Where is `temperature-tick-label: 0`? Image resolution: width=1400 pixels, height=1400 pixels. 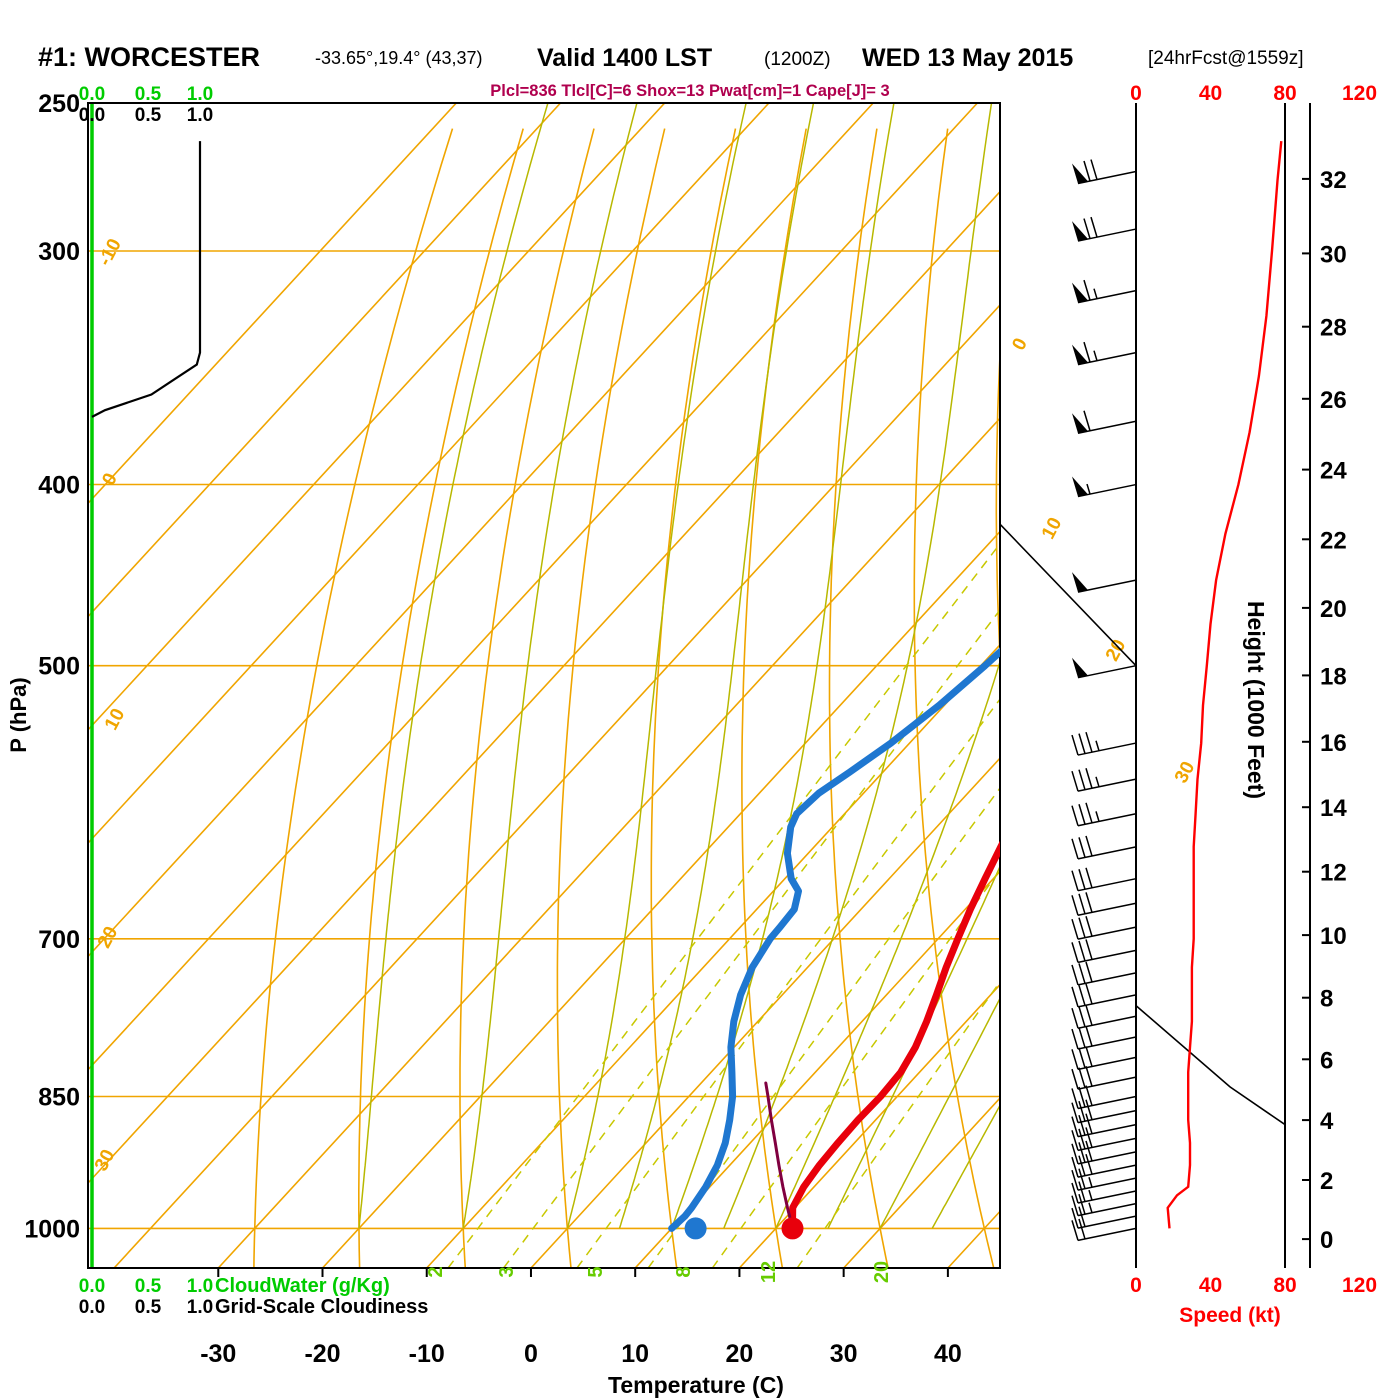
temperature-tick-label: 0 is located at coordinates (531, 1354).